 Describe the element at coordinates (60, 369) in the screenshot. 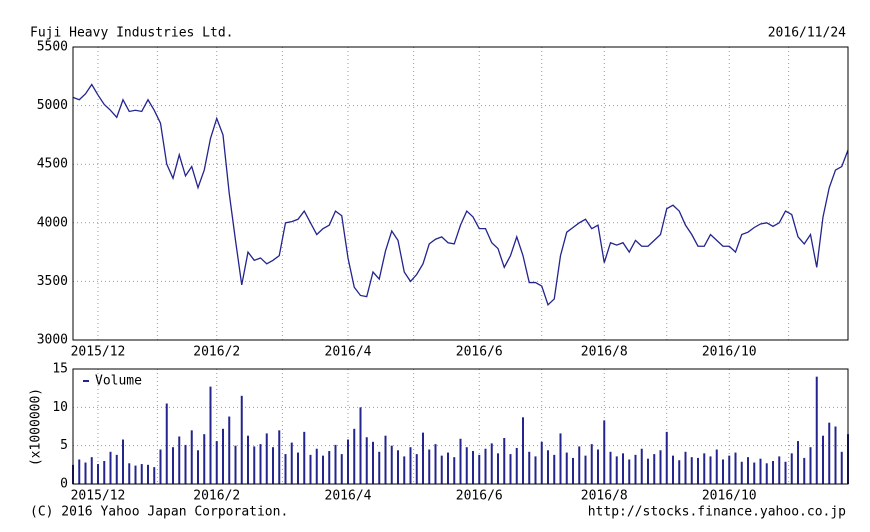

I see `y-tick-label: 15` at that location.